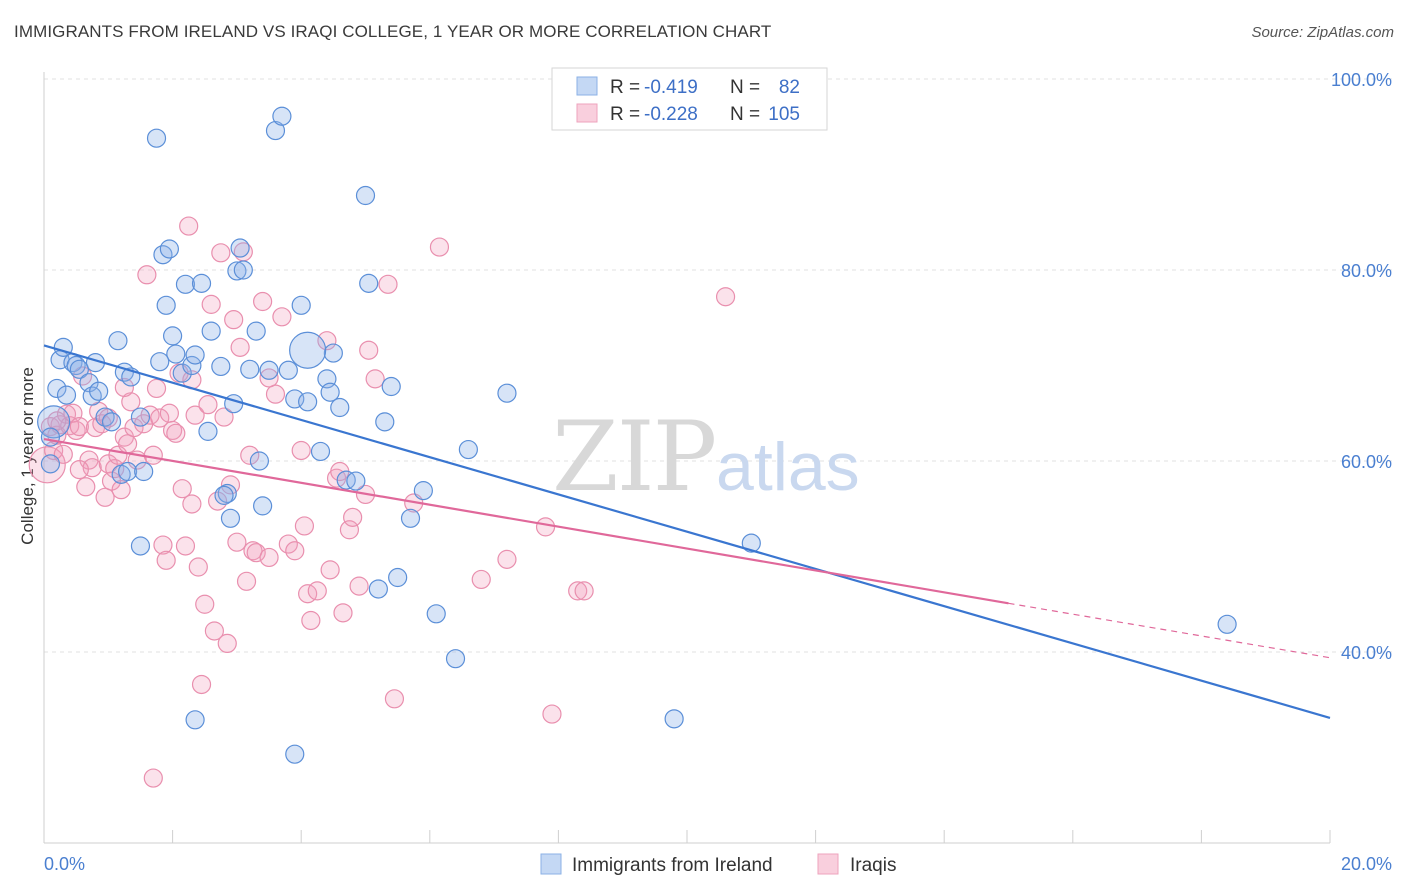 This screenshot has height=892, width=1406. I want to click on bottom-legend-label-iraqi: Iraqis, so click(873, 865).